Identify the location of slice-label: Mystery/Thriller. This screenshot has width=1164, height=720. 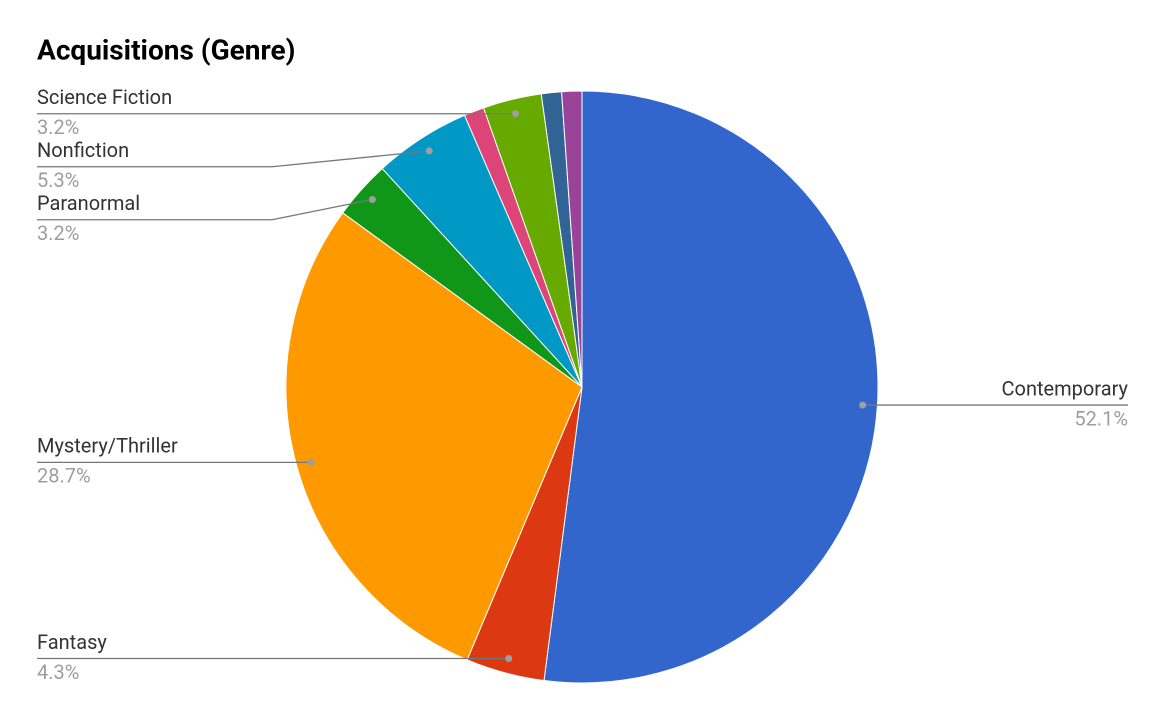
(107, 446).